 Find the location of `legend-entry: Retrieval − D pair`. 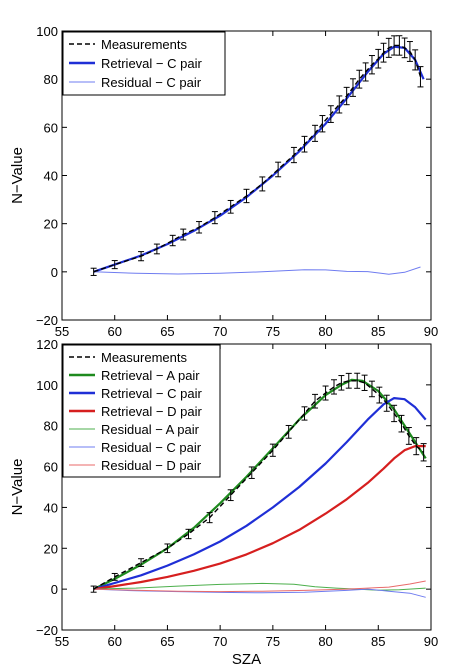

legend-entry: Retrieval − D pair is located at coordinates (135, 411).